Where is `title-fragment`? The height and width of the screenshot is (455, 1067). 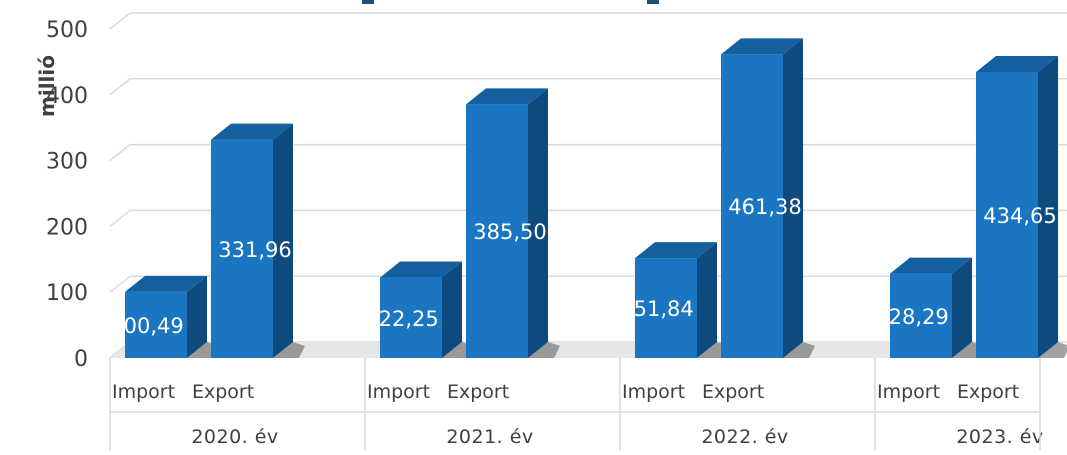 title-fragment is located at coordinates (510, 2).